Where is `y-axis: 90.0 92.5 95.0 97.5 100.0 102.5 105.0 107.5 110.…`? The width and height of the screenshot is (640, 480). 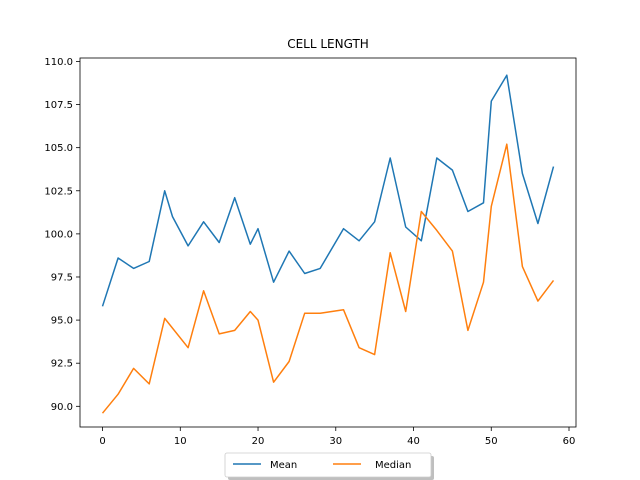 y-axis: 90.0 92.5 95.0 97.5 100.0 102.5 105.0 107.5 110.… is located at coordinates (62, 235).